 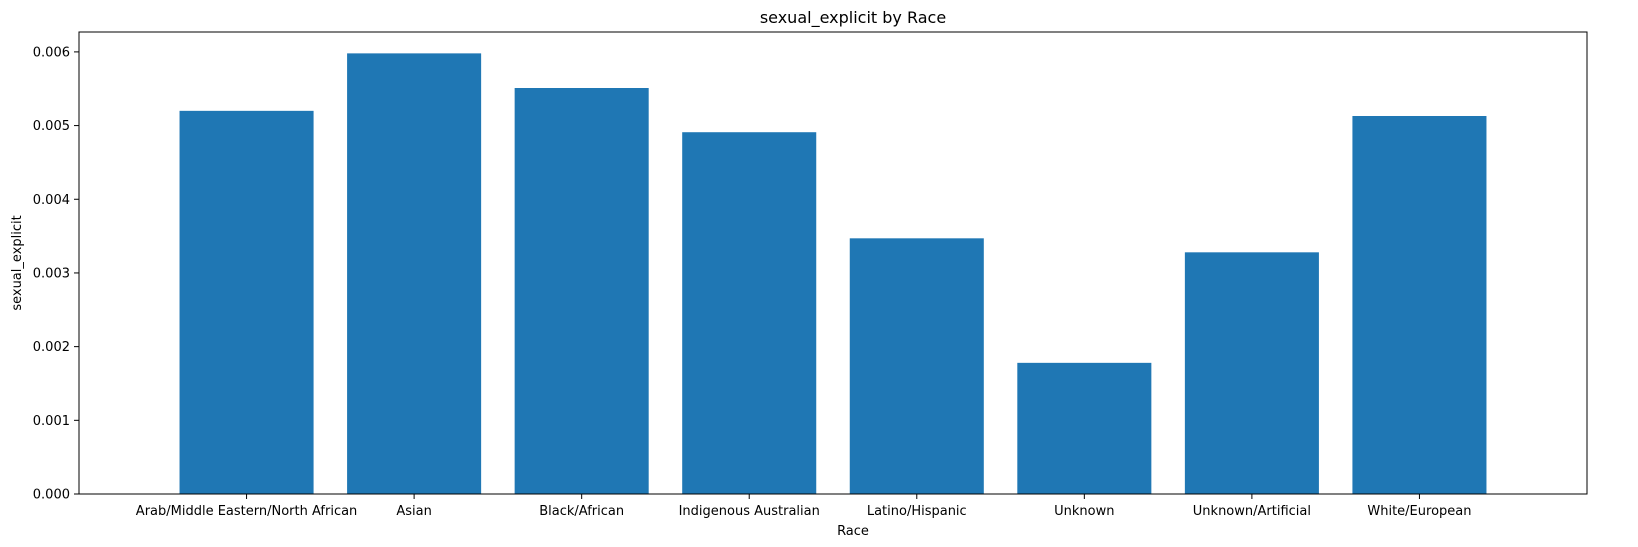 What do you see at coordinates (51, 347) in the screenshot?
I see `y-tick-label: 0.002` at bounding box center [51, 347].